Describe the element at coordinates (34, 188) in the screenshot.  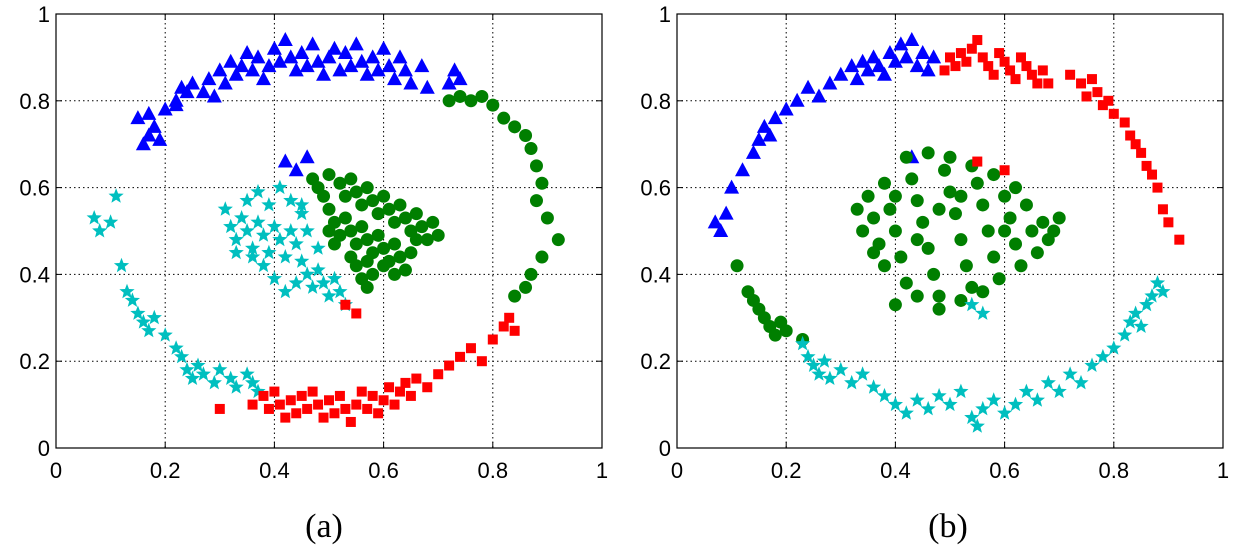
I see `c0-y-tick-label: 0.6` at that location.